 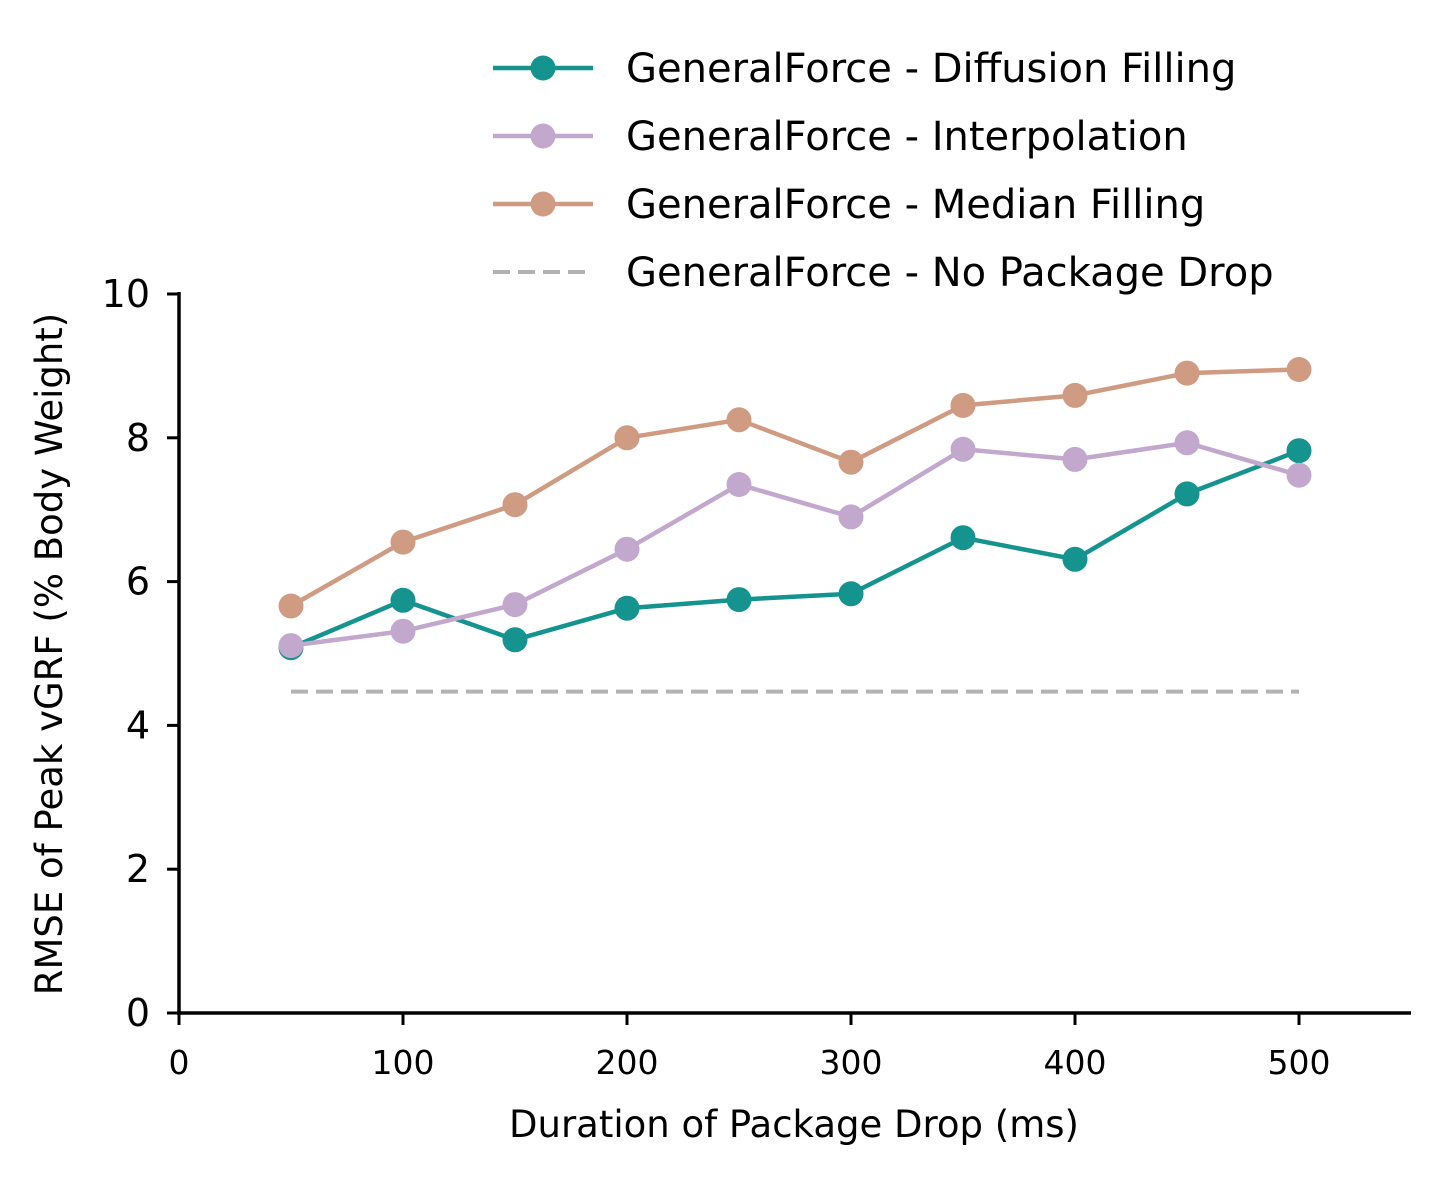 I want to click on series-generalforce-diffusion-filling, so click(x=795, y=549).